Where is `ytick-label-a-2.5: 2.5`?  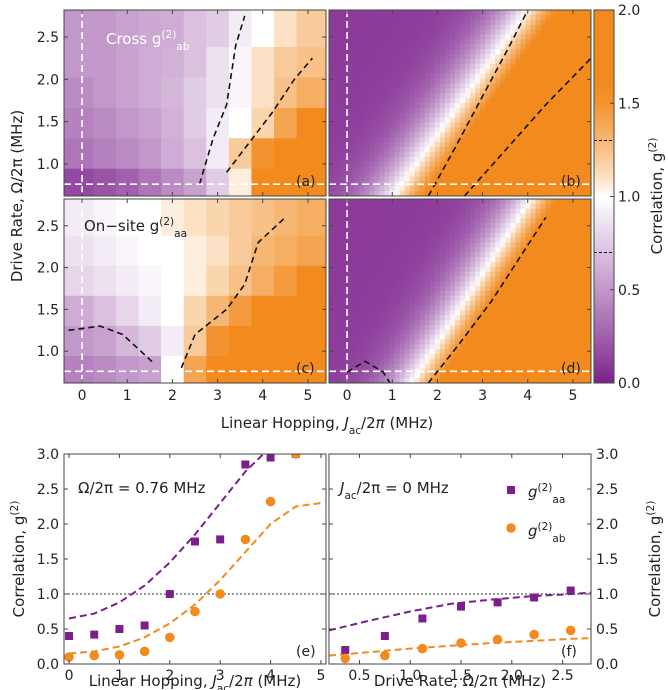 ytick-label-a-2.5: 2.5 is located at coordinates (48, 38).